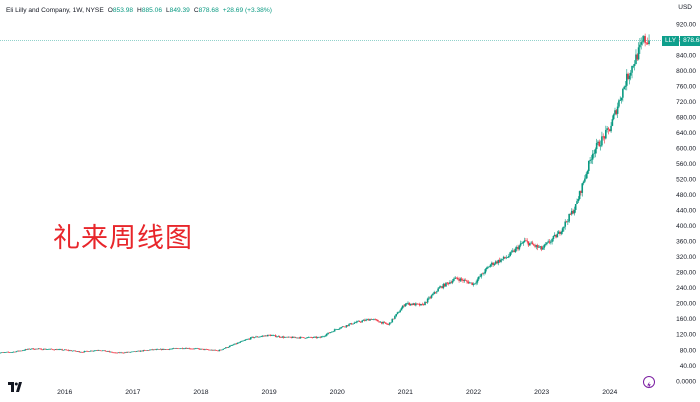  Describe the element at coordinates (196, 10) in the screenshot. I see `close-label: C` at that location.